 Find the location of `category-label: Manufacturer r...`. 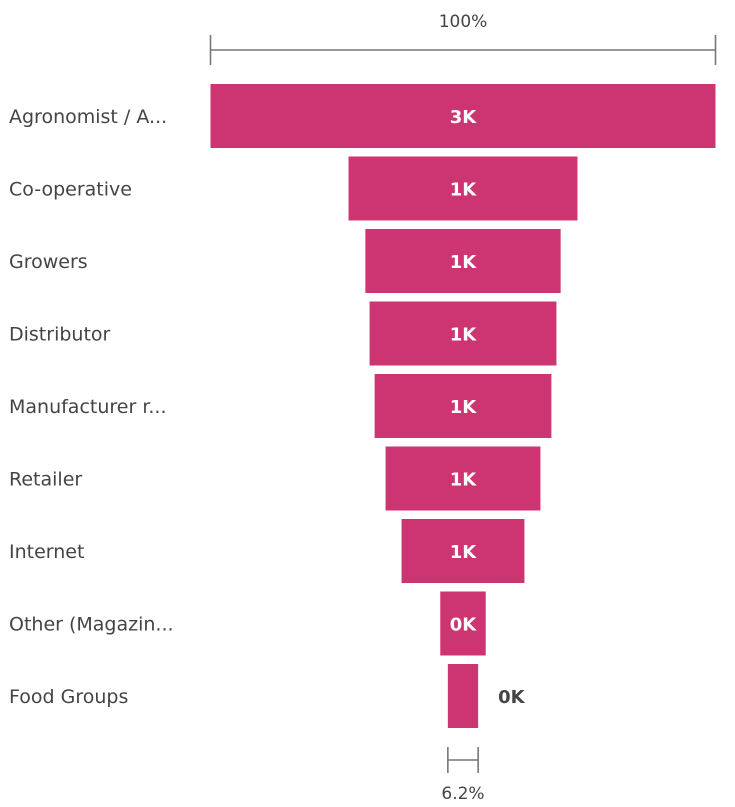

category-label: Manufacturer r... is located at coordinates (88, 407).